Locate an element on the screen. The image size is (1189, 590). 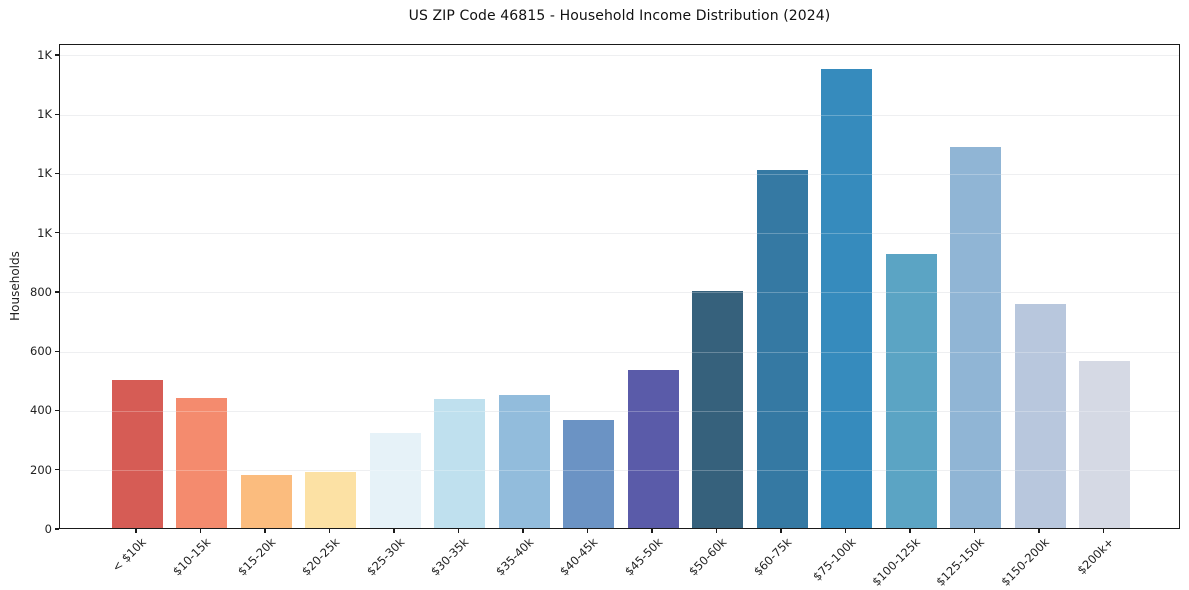
y-tick-label-3: 600 is located at coordinates (41, 351).